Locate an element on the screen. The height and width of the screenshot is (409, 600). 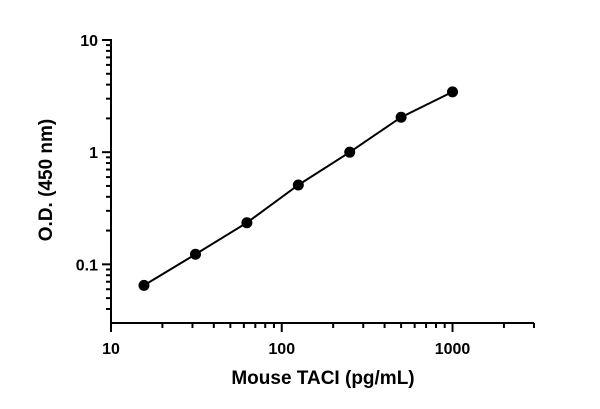
y-axis-title: O.D. (450 nm) is located at coordinates (46, 180).